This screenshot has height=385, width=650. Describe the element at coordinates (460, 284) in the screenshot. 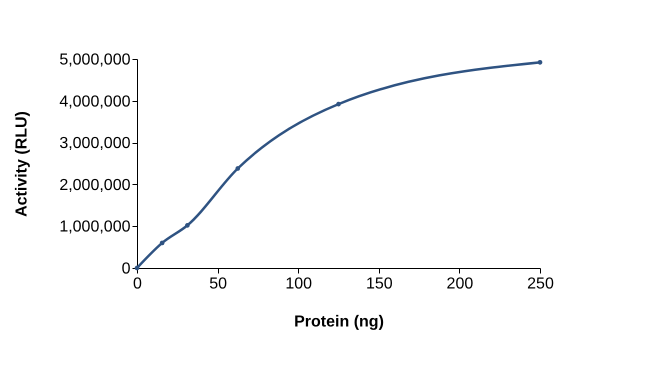

I see `x-tick-label: 200` at that location.